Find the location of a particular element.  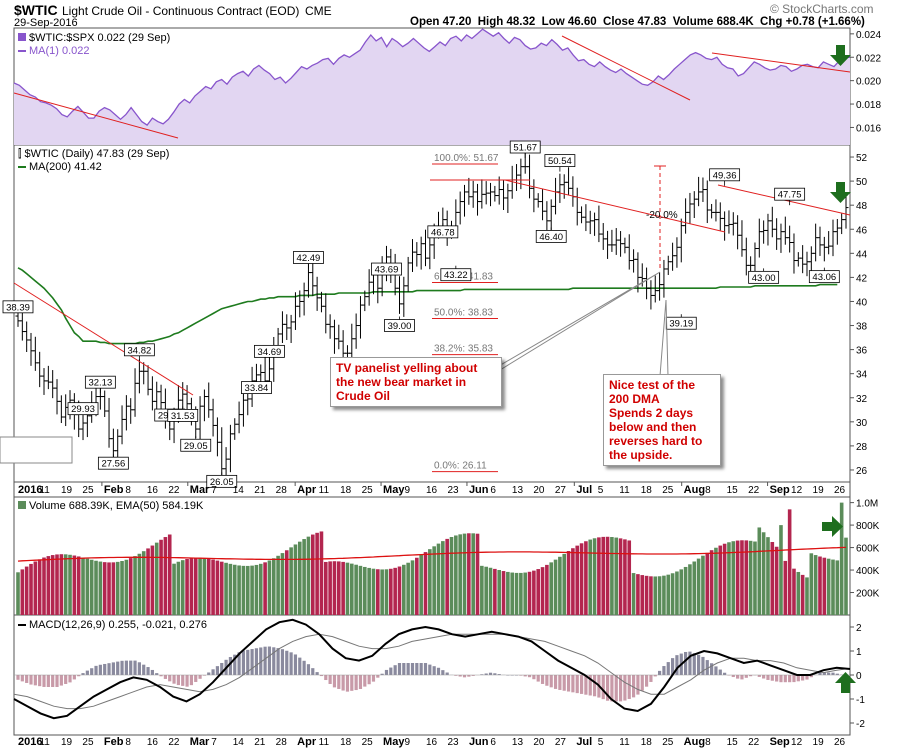

price-label-text: 34.82 is located at coordinates (139, 350).